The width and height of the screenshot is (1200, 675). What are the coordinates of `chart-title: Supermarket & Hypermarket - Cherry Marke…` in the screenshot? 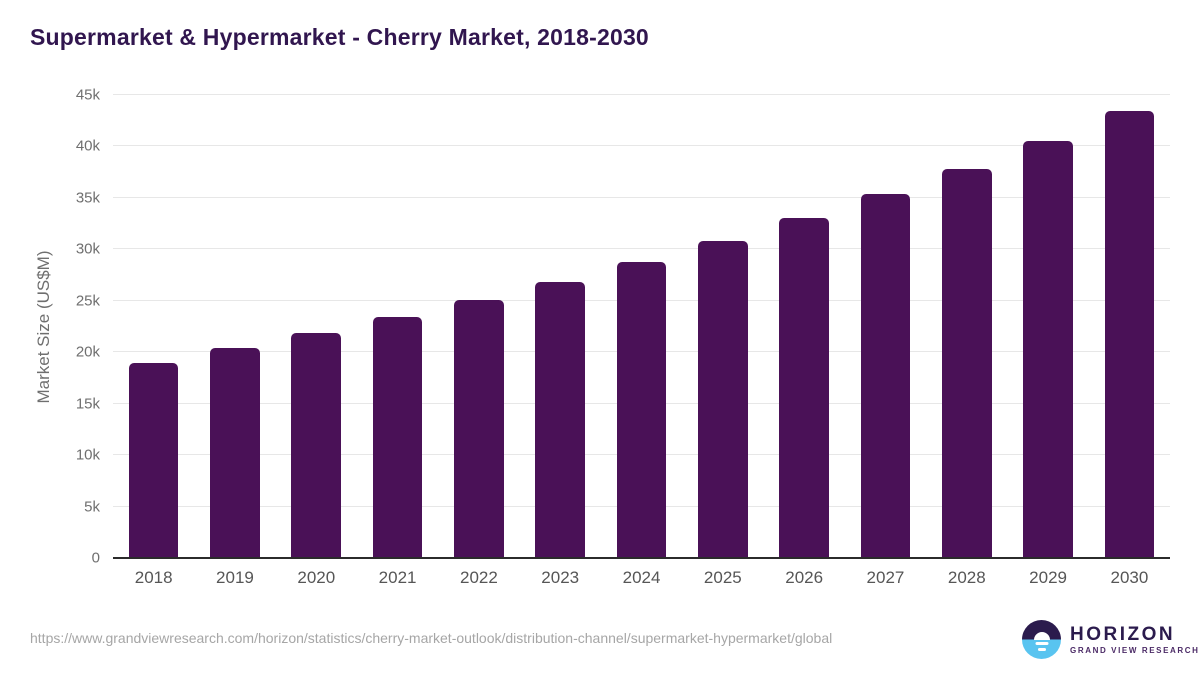 It's located at (339, 37).